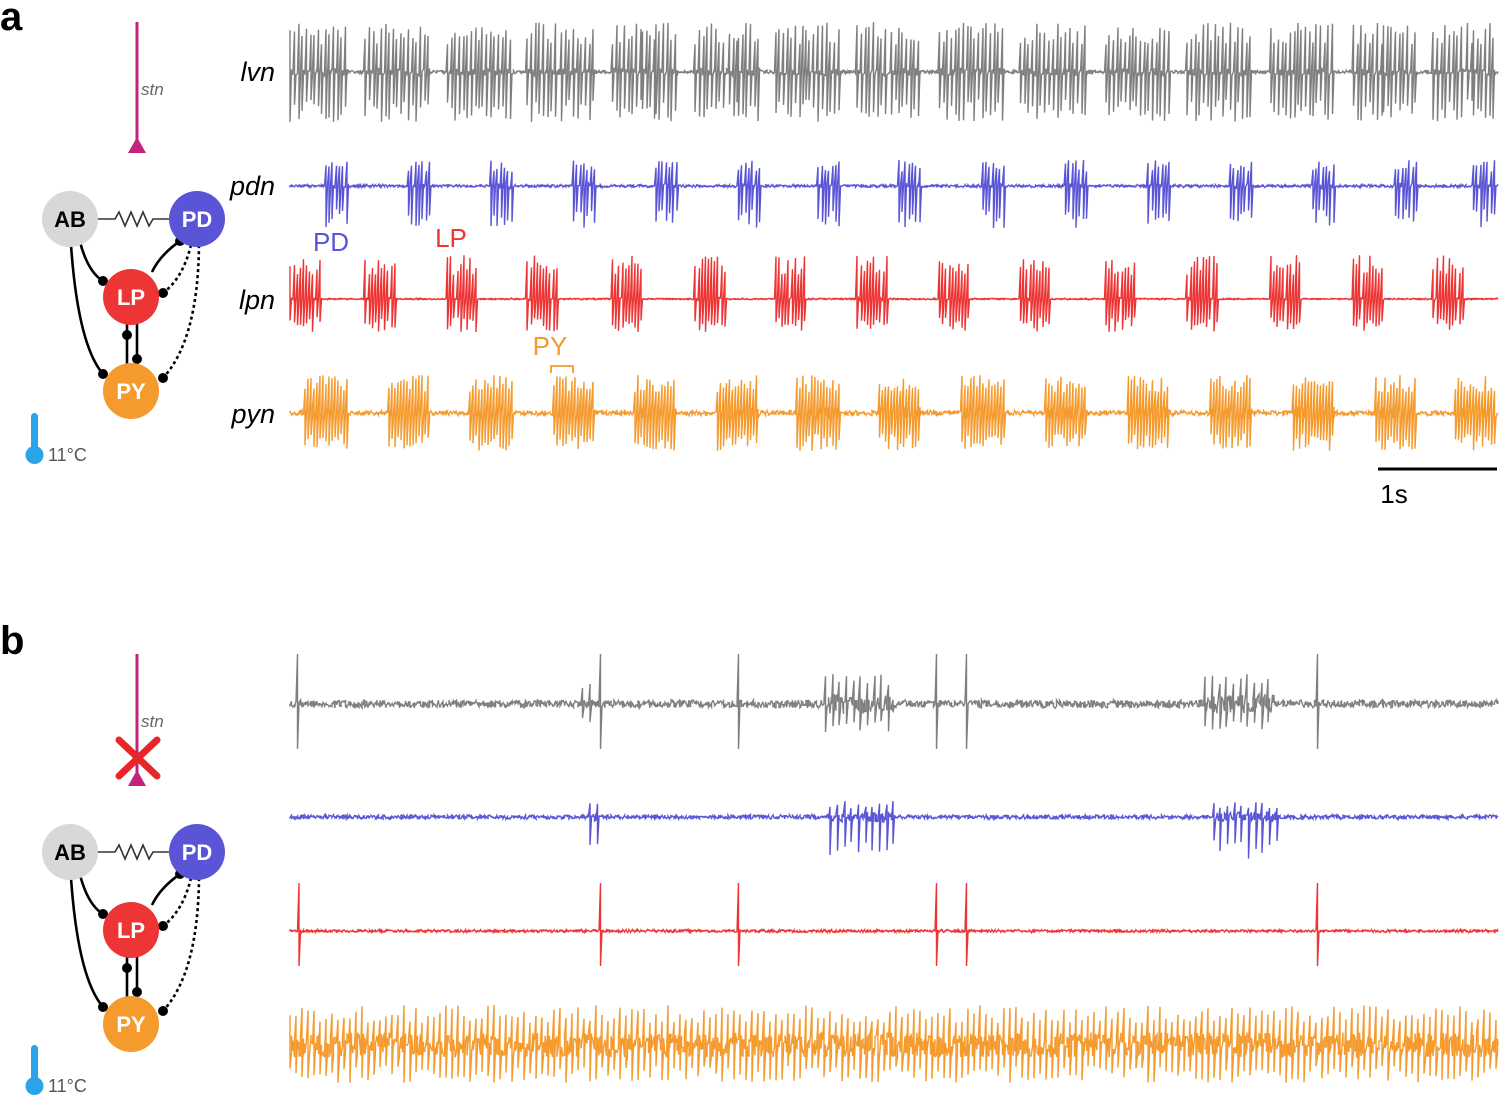 The width and height of the screenshot is (1500, 1099). I want to click on synapse-pd-lp-dotted-b, so click(177, 902).